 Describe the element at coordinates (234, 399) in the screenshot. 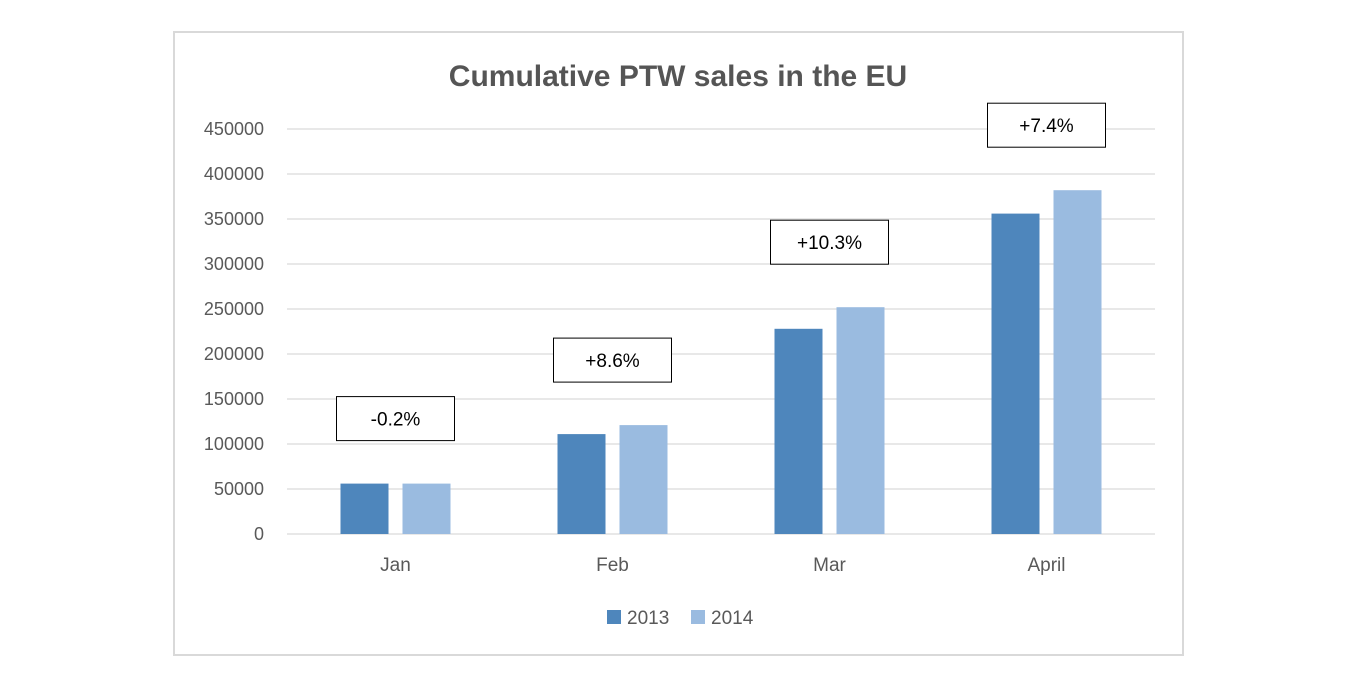

I see `y-tick-label: 150000` at that location.